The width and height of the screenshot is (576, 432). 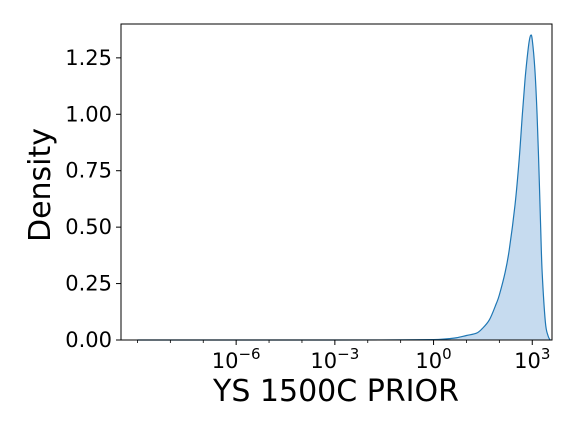 What do you see at coordinates (335, 391) in the screenshot?
I see `x-axis-title: YS 1500C PRIOR` at bounding box center [335, 391].